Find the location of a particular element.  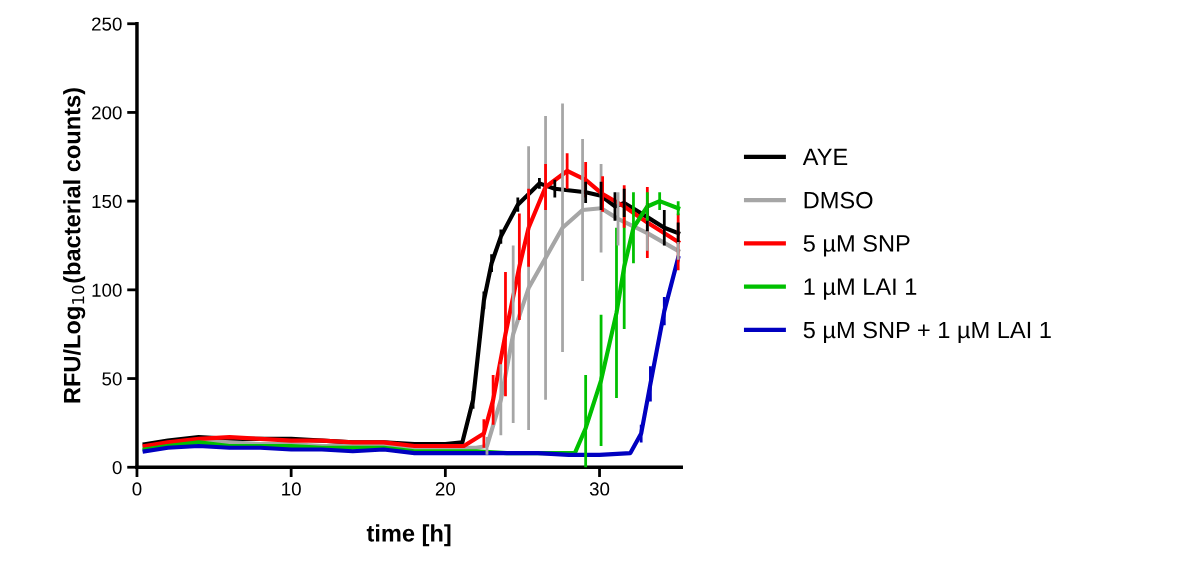

legend-label: 5 µM SNP + 1 µM LAI 1 is located at coordinates (927, 332).